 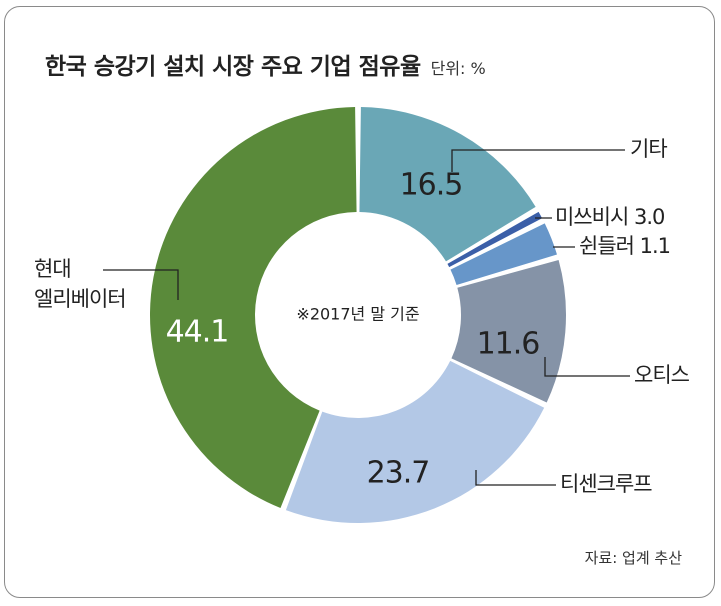 I want to click on slice-name-label-4: 티센크루프, so click(x=606, y=484).